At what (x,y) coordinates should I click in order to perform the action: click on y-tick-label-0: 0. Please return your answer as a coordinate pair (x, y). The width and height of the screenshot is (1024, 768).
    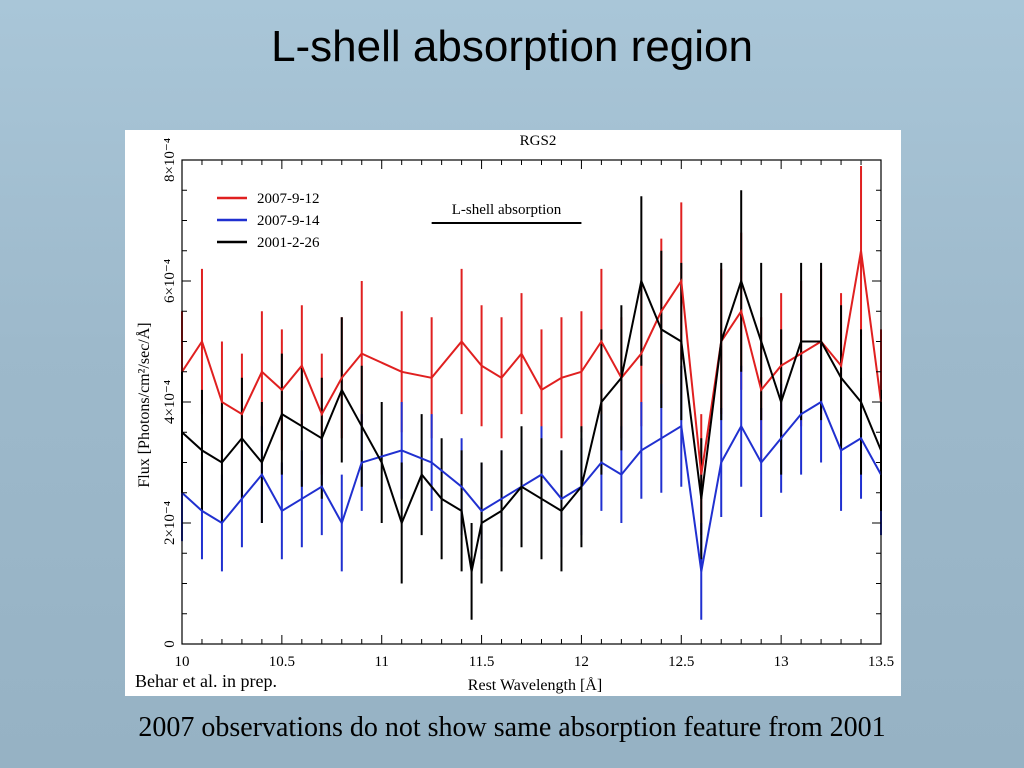
    Looking at the image, I should click on (170, 644).